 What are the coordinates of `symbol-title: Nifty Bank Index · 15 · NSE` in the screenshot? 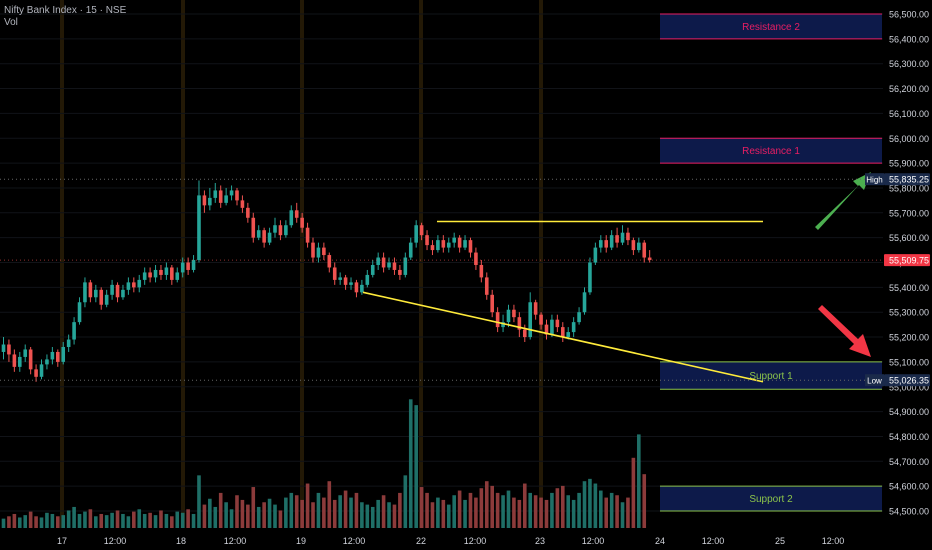 It's located at (65, 10).